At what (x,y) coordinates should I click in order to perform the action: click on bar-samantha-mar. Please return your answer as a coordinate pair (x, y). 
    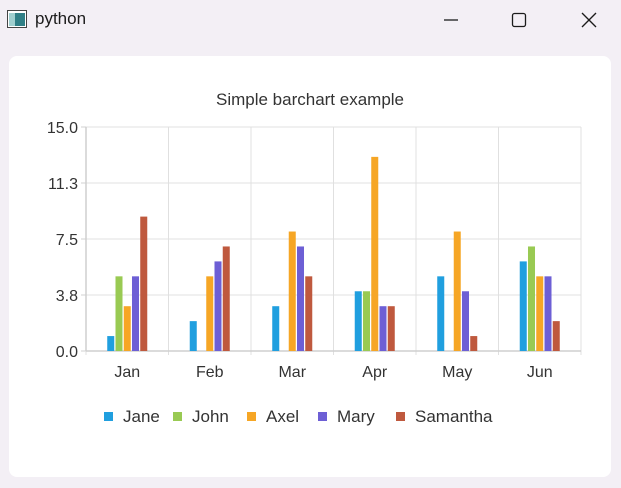
    Looking at the image, I should click on (309, 313).